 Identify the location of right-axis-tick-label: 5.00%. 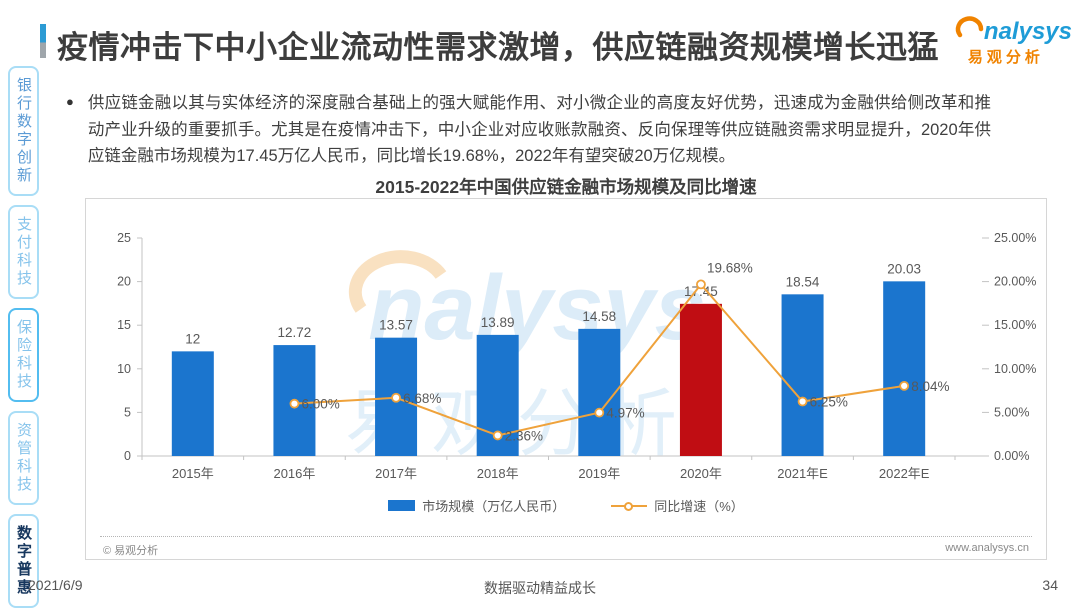
(1011, 412).